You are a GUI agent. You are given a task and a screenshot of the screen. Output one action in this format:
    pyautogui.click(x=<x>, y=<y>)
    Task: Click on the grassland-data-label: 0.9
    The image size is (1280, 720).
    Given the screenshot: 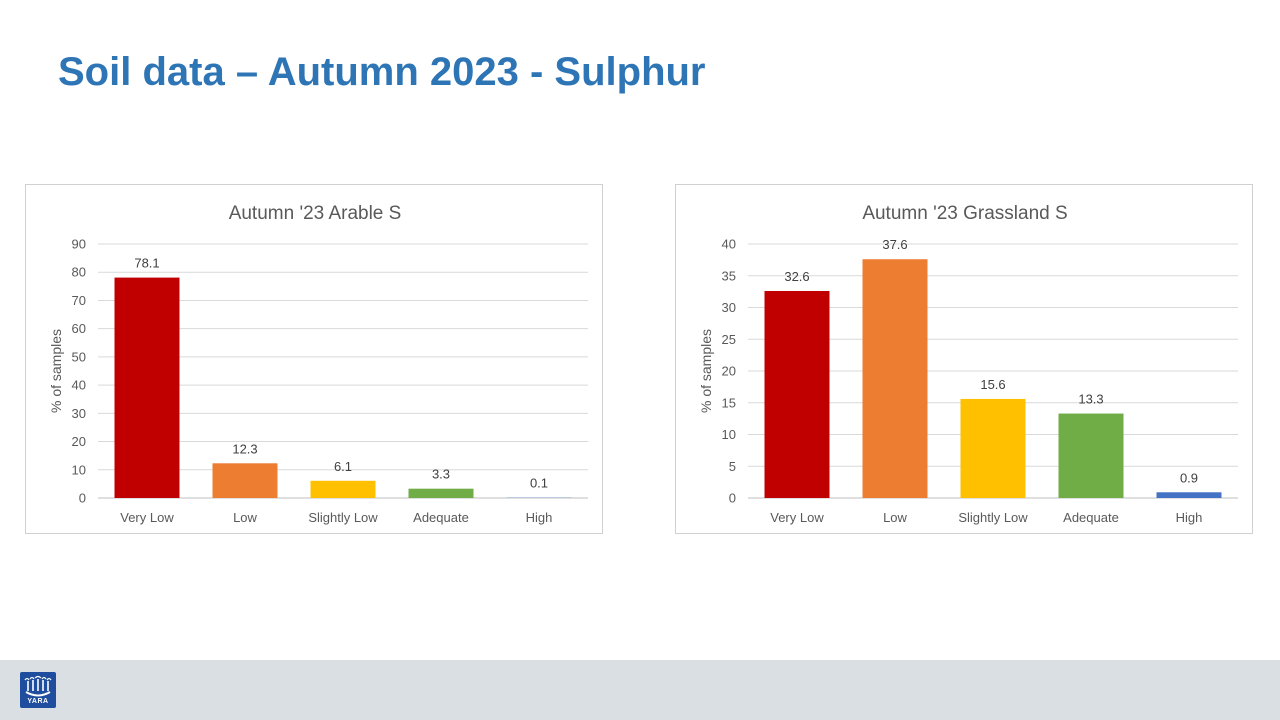 What is the action you would take?
    pyautogui.click(x=1189, y=477)
    